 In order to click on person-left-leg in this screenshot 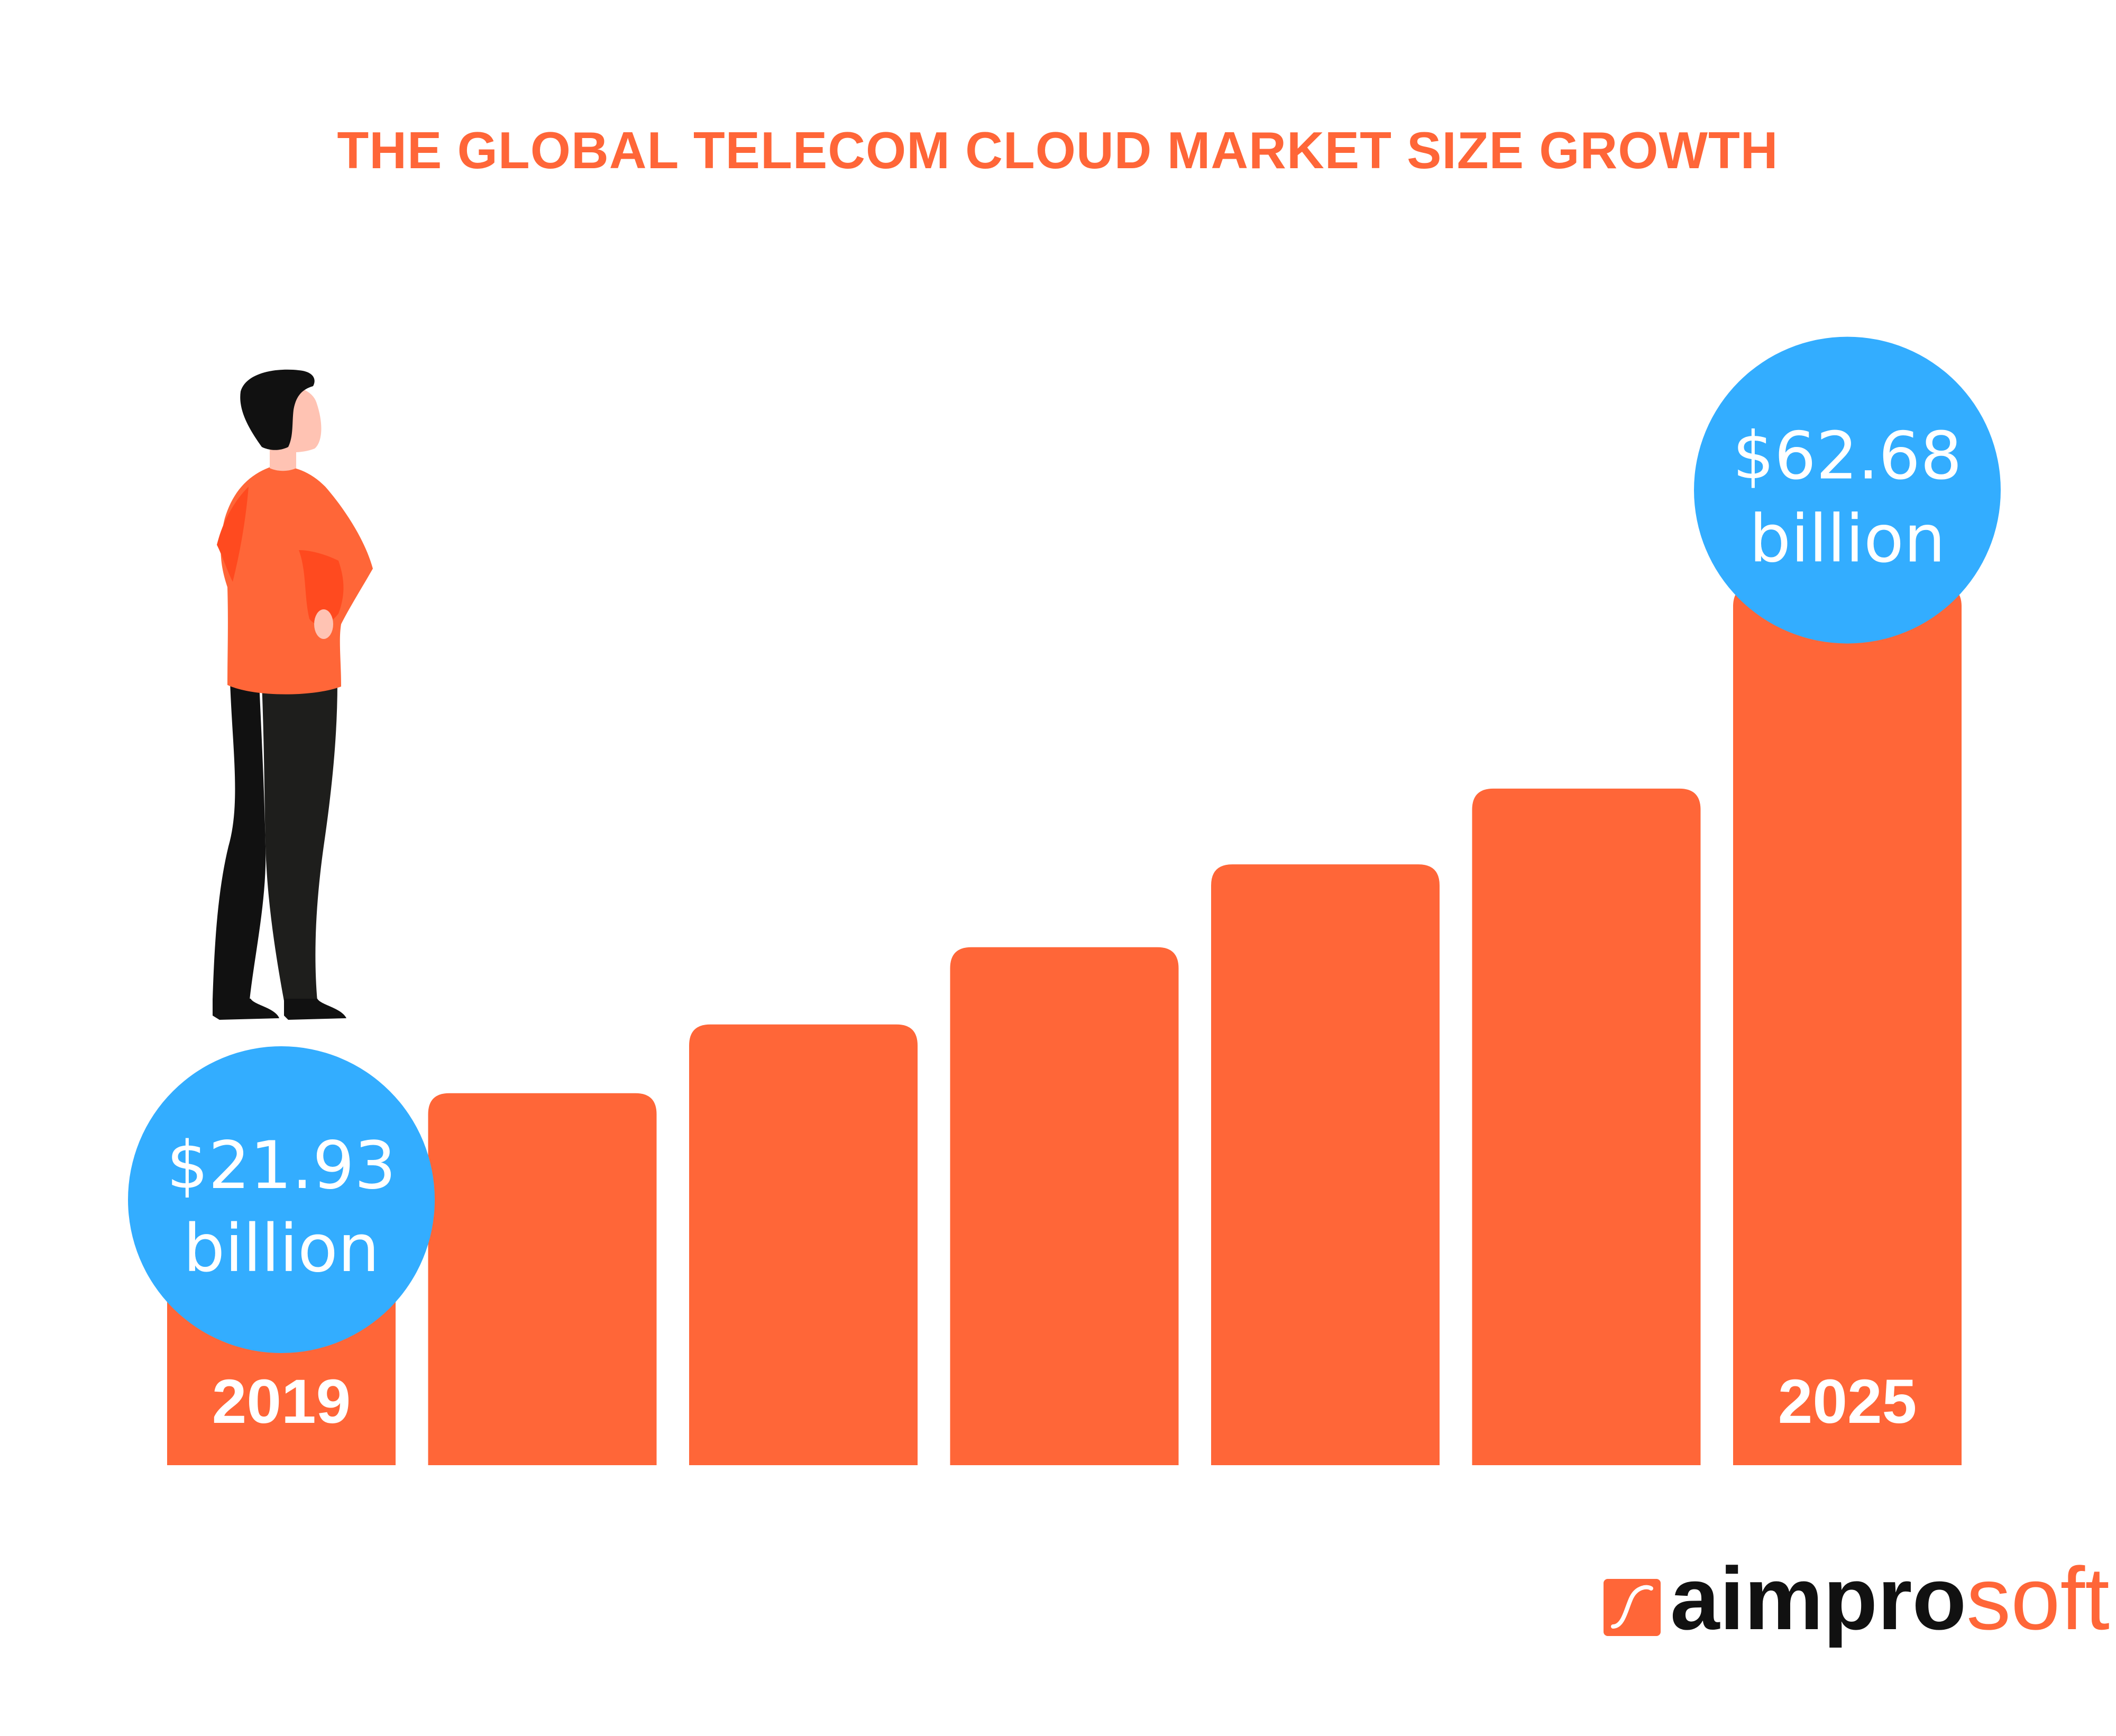, I will do `click(239, 841)`.